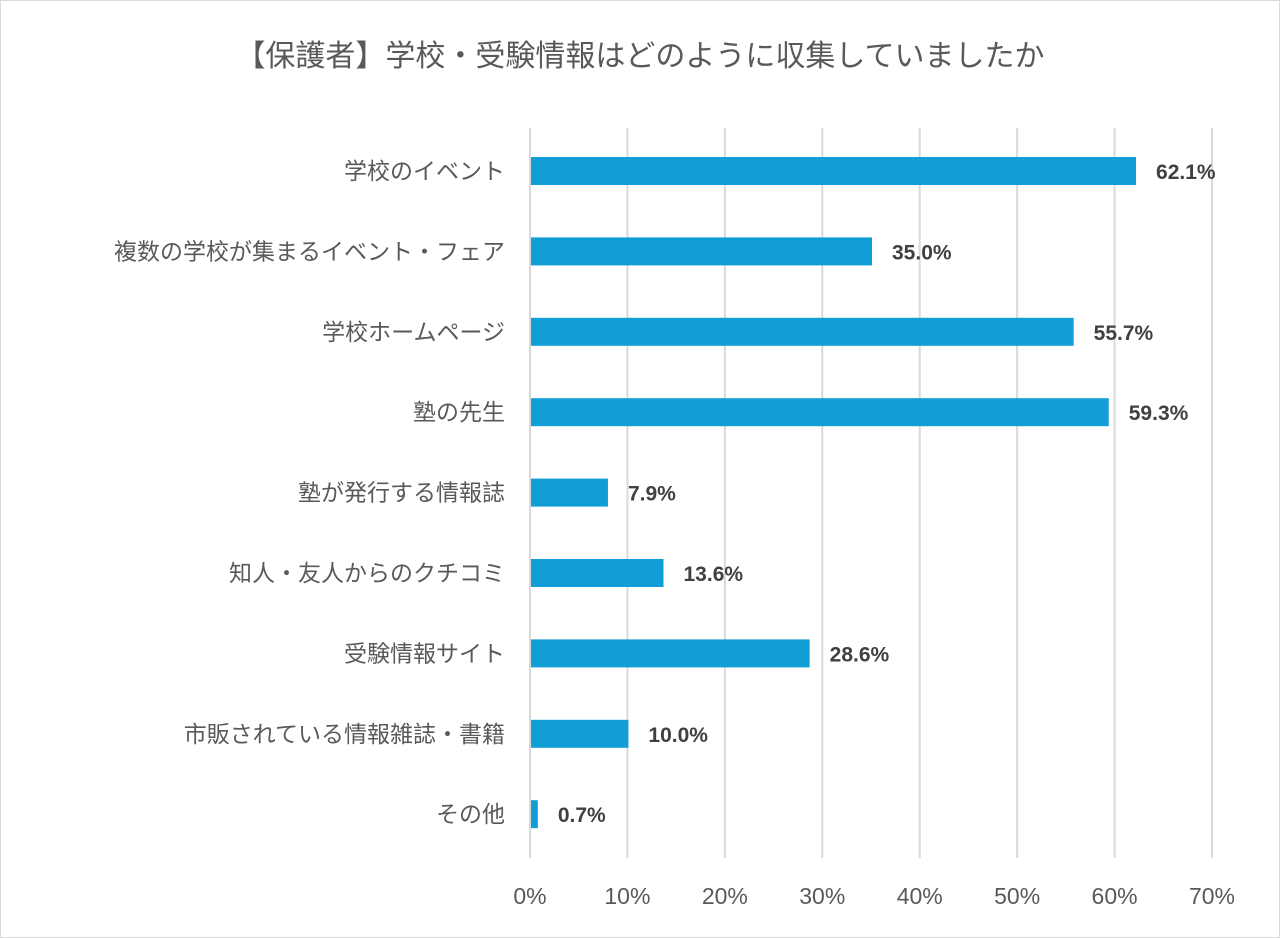  I want to click on category-label: 複数の学校が集まるイベント・フェア, so click(309, 252).